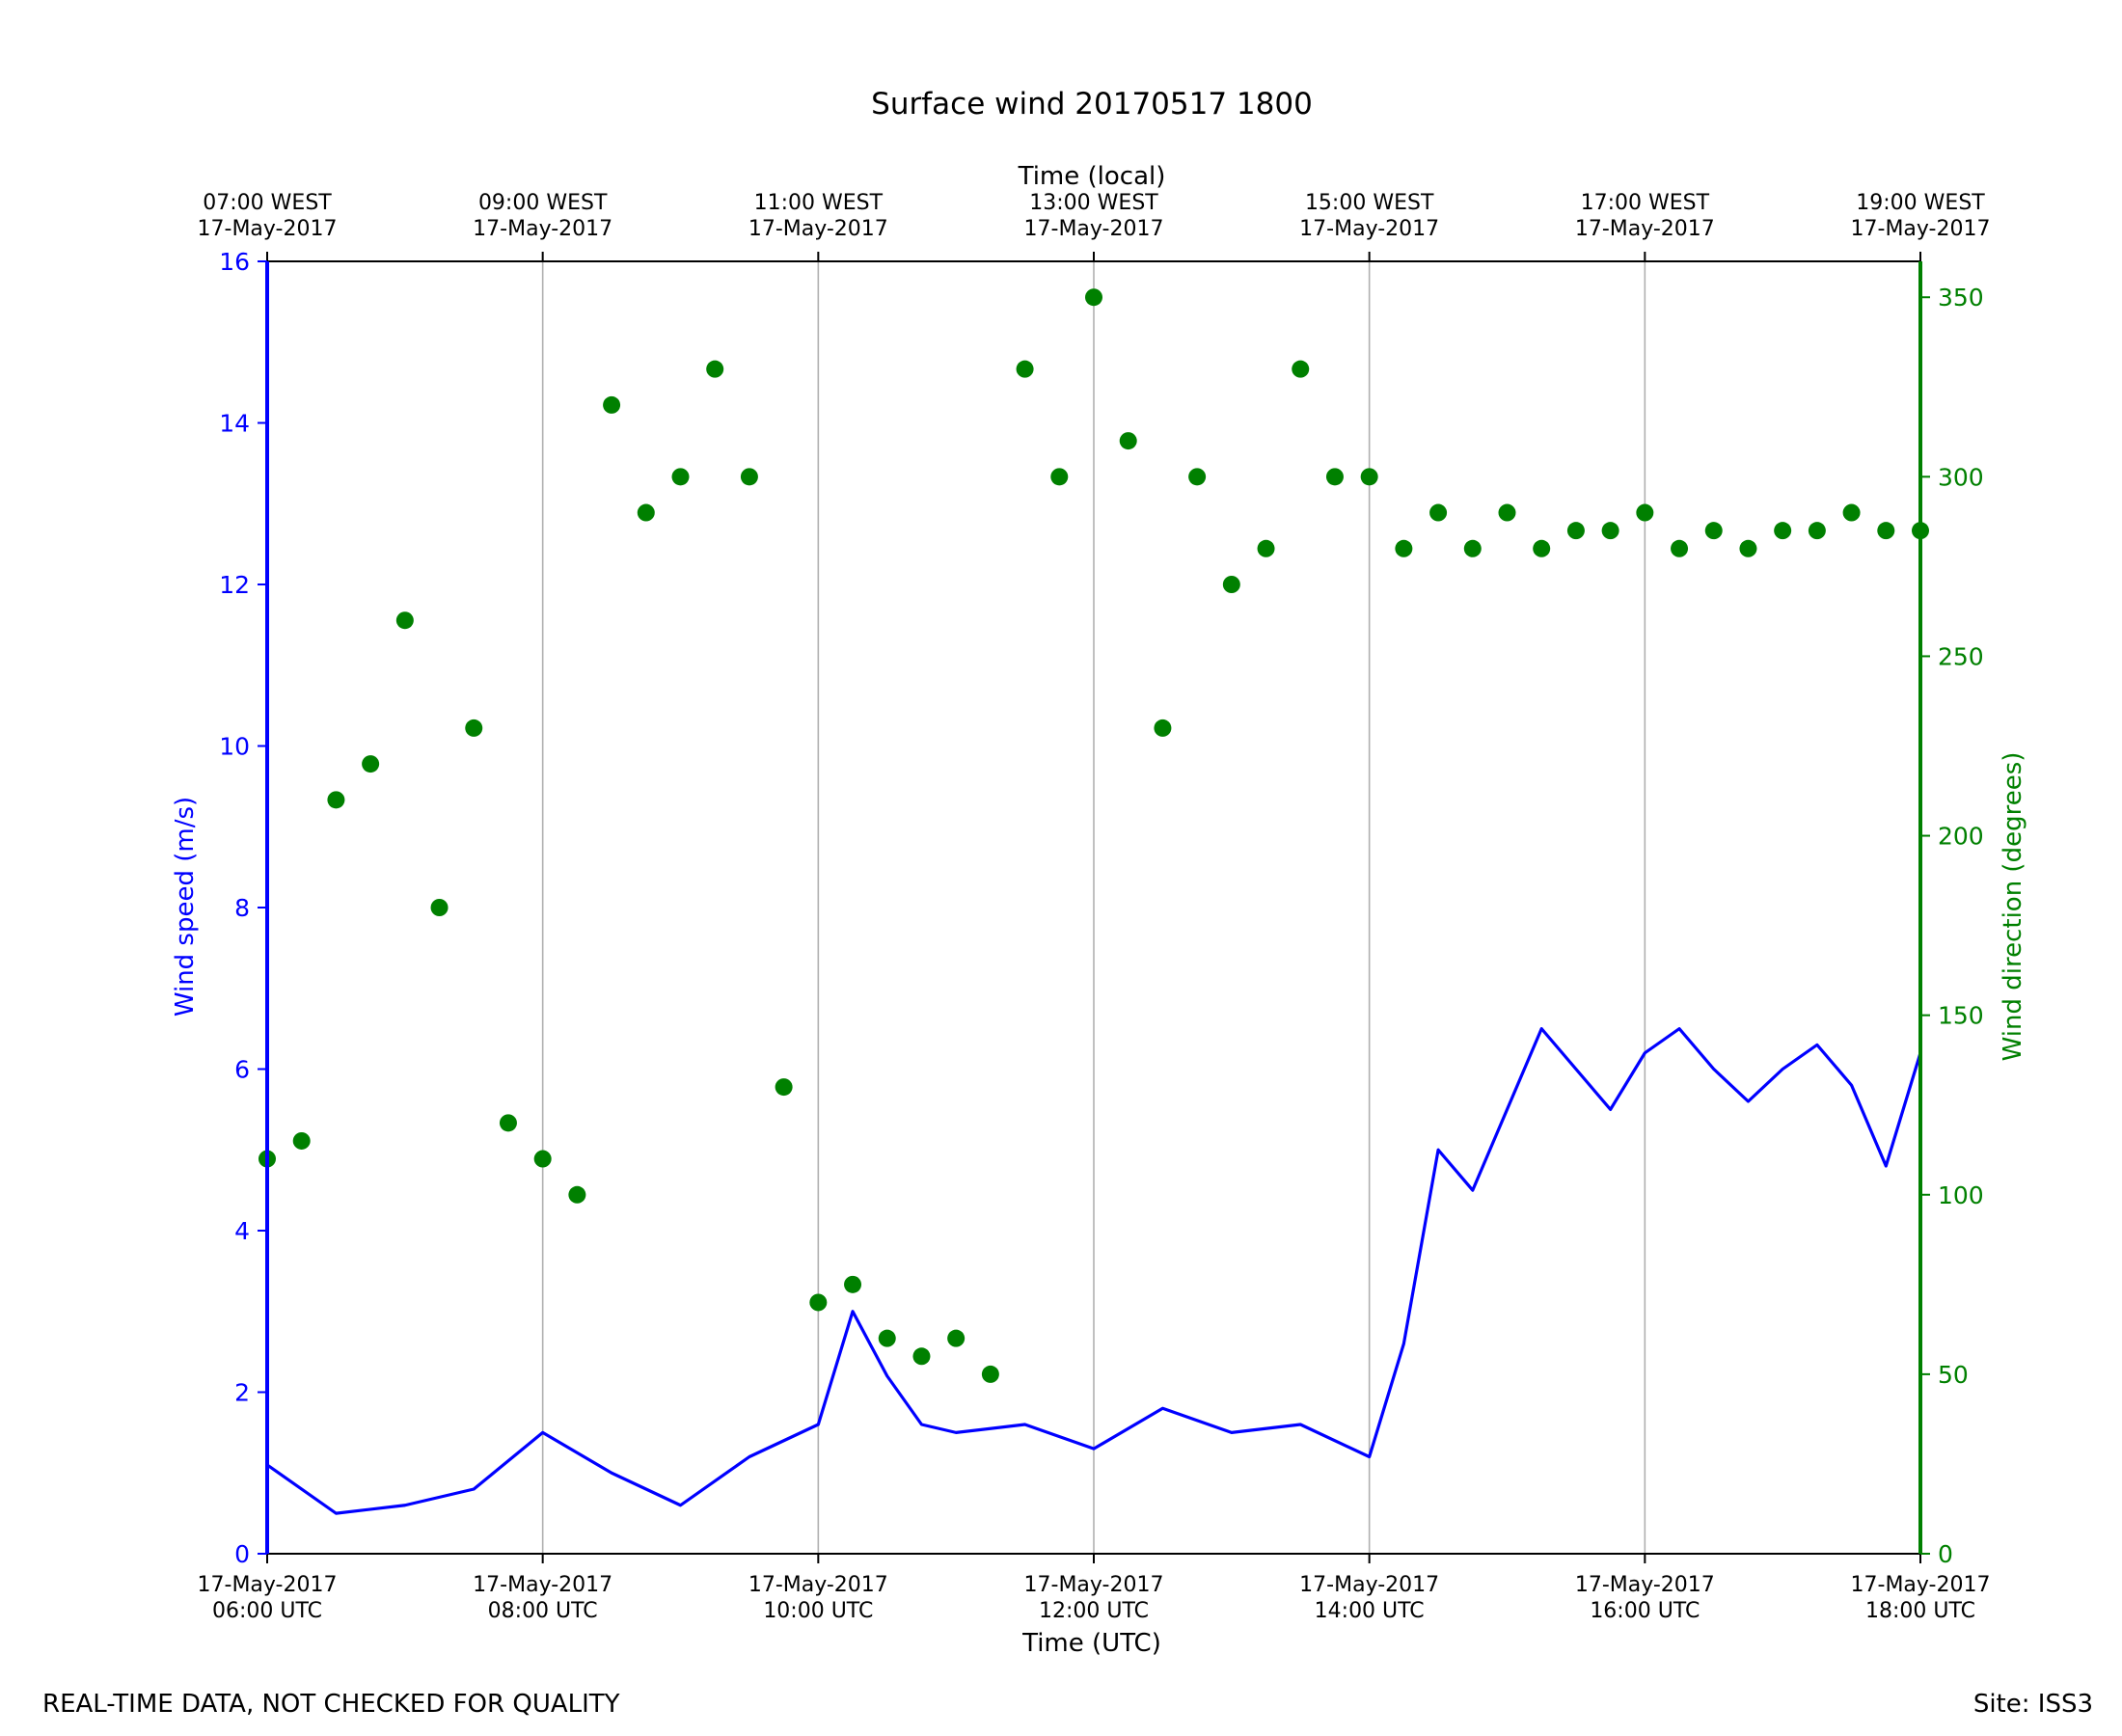  Describe the element at coordinates (1645, 1611) in the screenshot. I see `x-tick-label-time: 16:00 UTC` at that location.